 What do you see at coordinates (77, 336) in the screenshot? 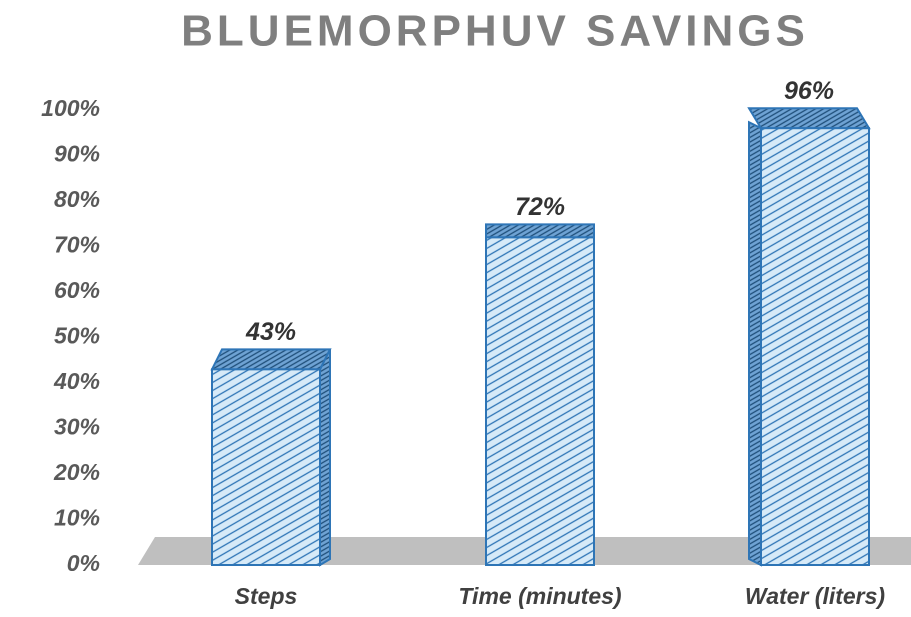
I see `y-tick-label: 50%` at bounding box center [77, 336].